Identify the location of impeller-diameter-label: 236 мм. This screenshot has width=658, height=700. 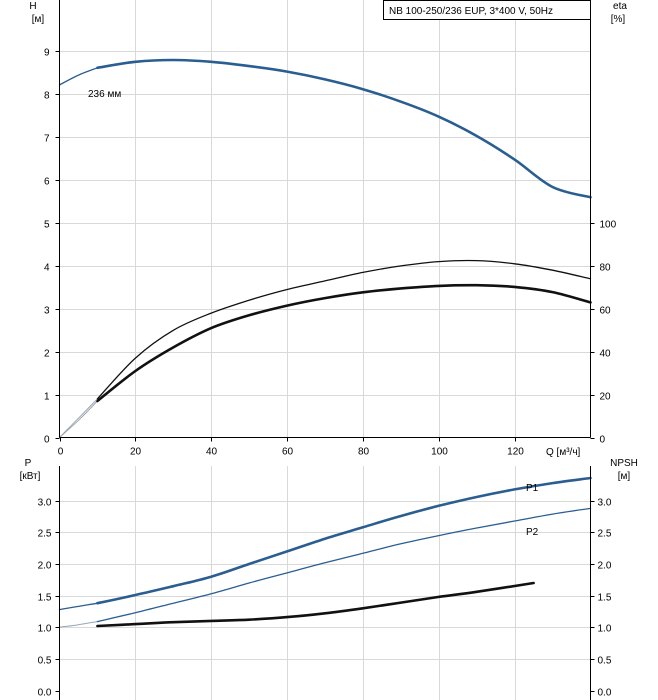
(104, 94).